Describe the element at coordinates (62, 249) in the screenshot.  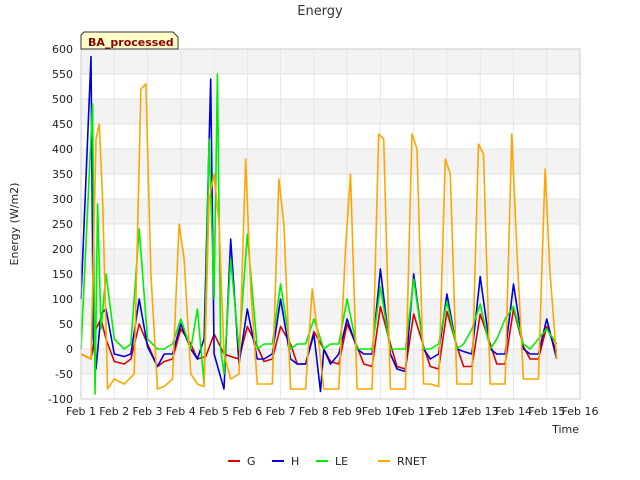
I see `y-tick-label: 200` at that location.